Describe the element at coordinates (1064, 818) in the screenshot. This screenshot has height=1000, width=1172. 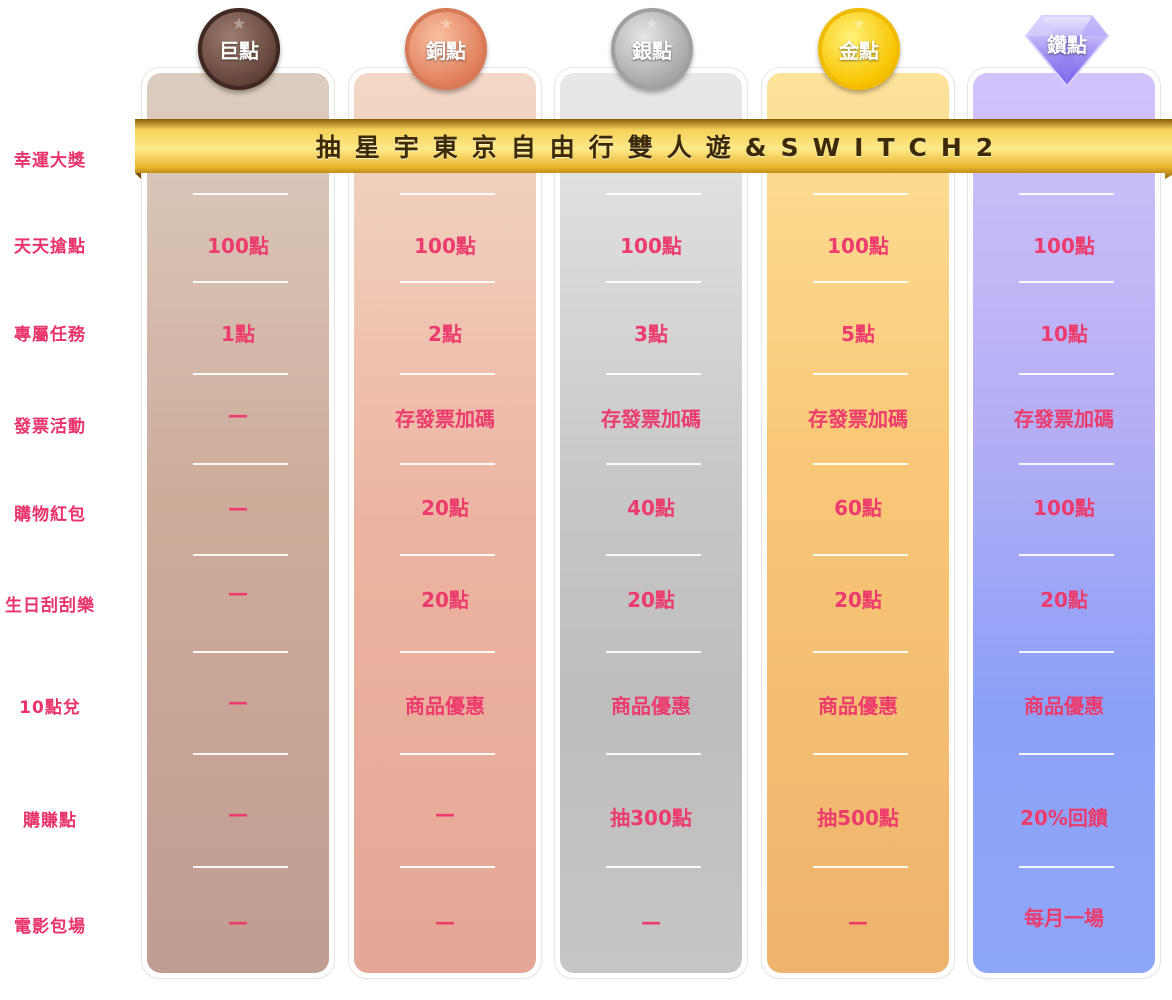
I see `cell-diamond-shop-earn-points: 20%回饋` at that location.